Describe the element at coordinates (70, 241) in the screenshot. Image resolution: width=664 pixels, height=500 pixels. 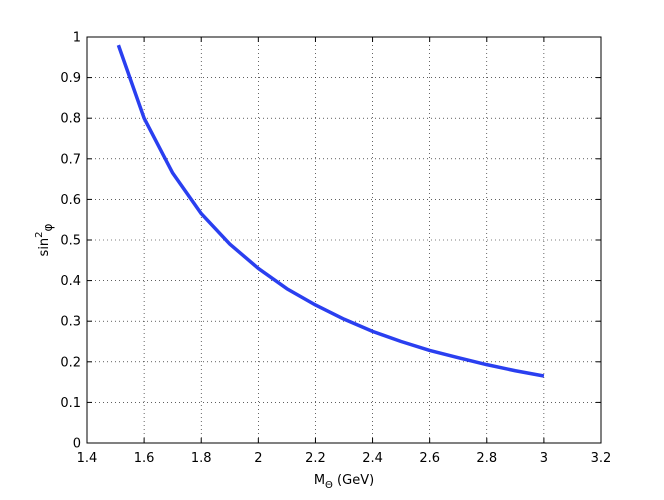
I see `y-tick-label: 0.5` at that location.